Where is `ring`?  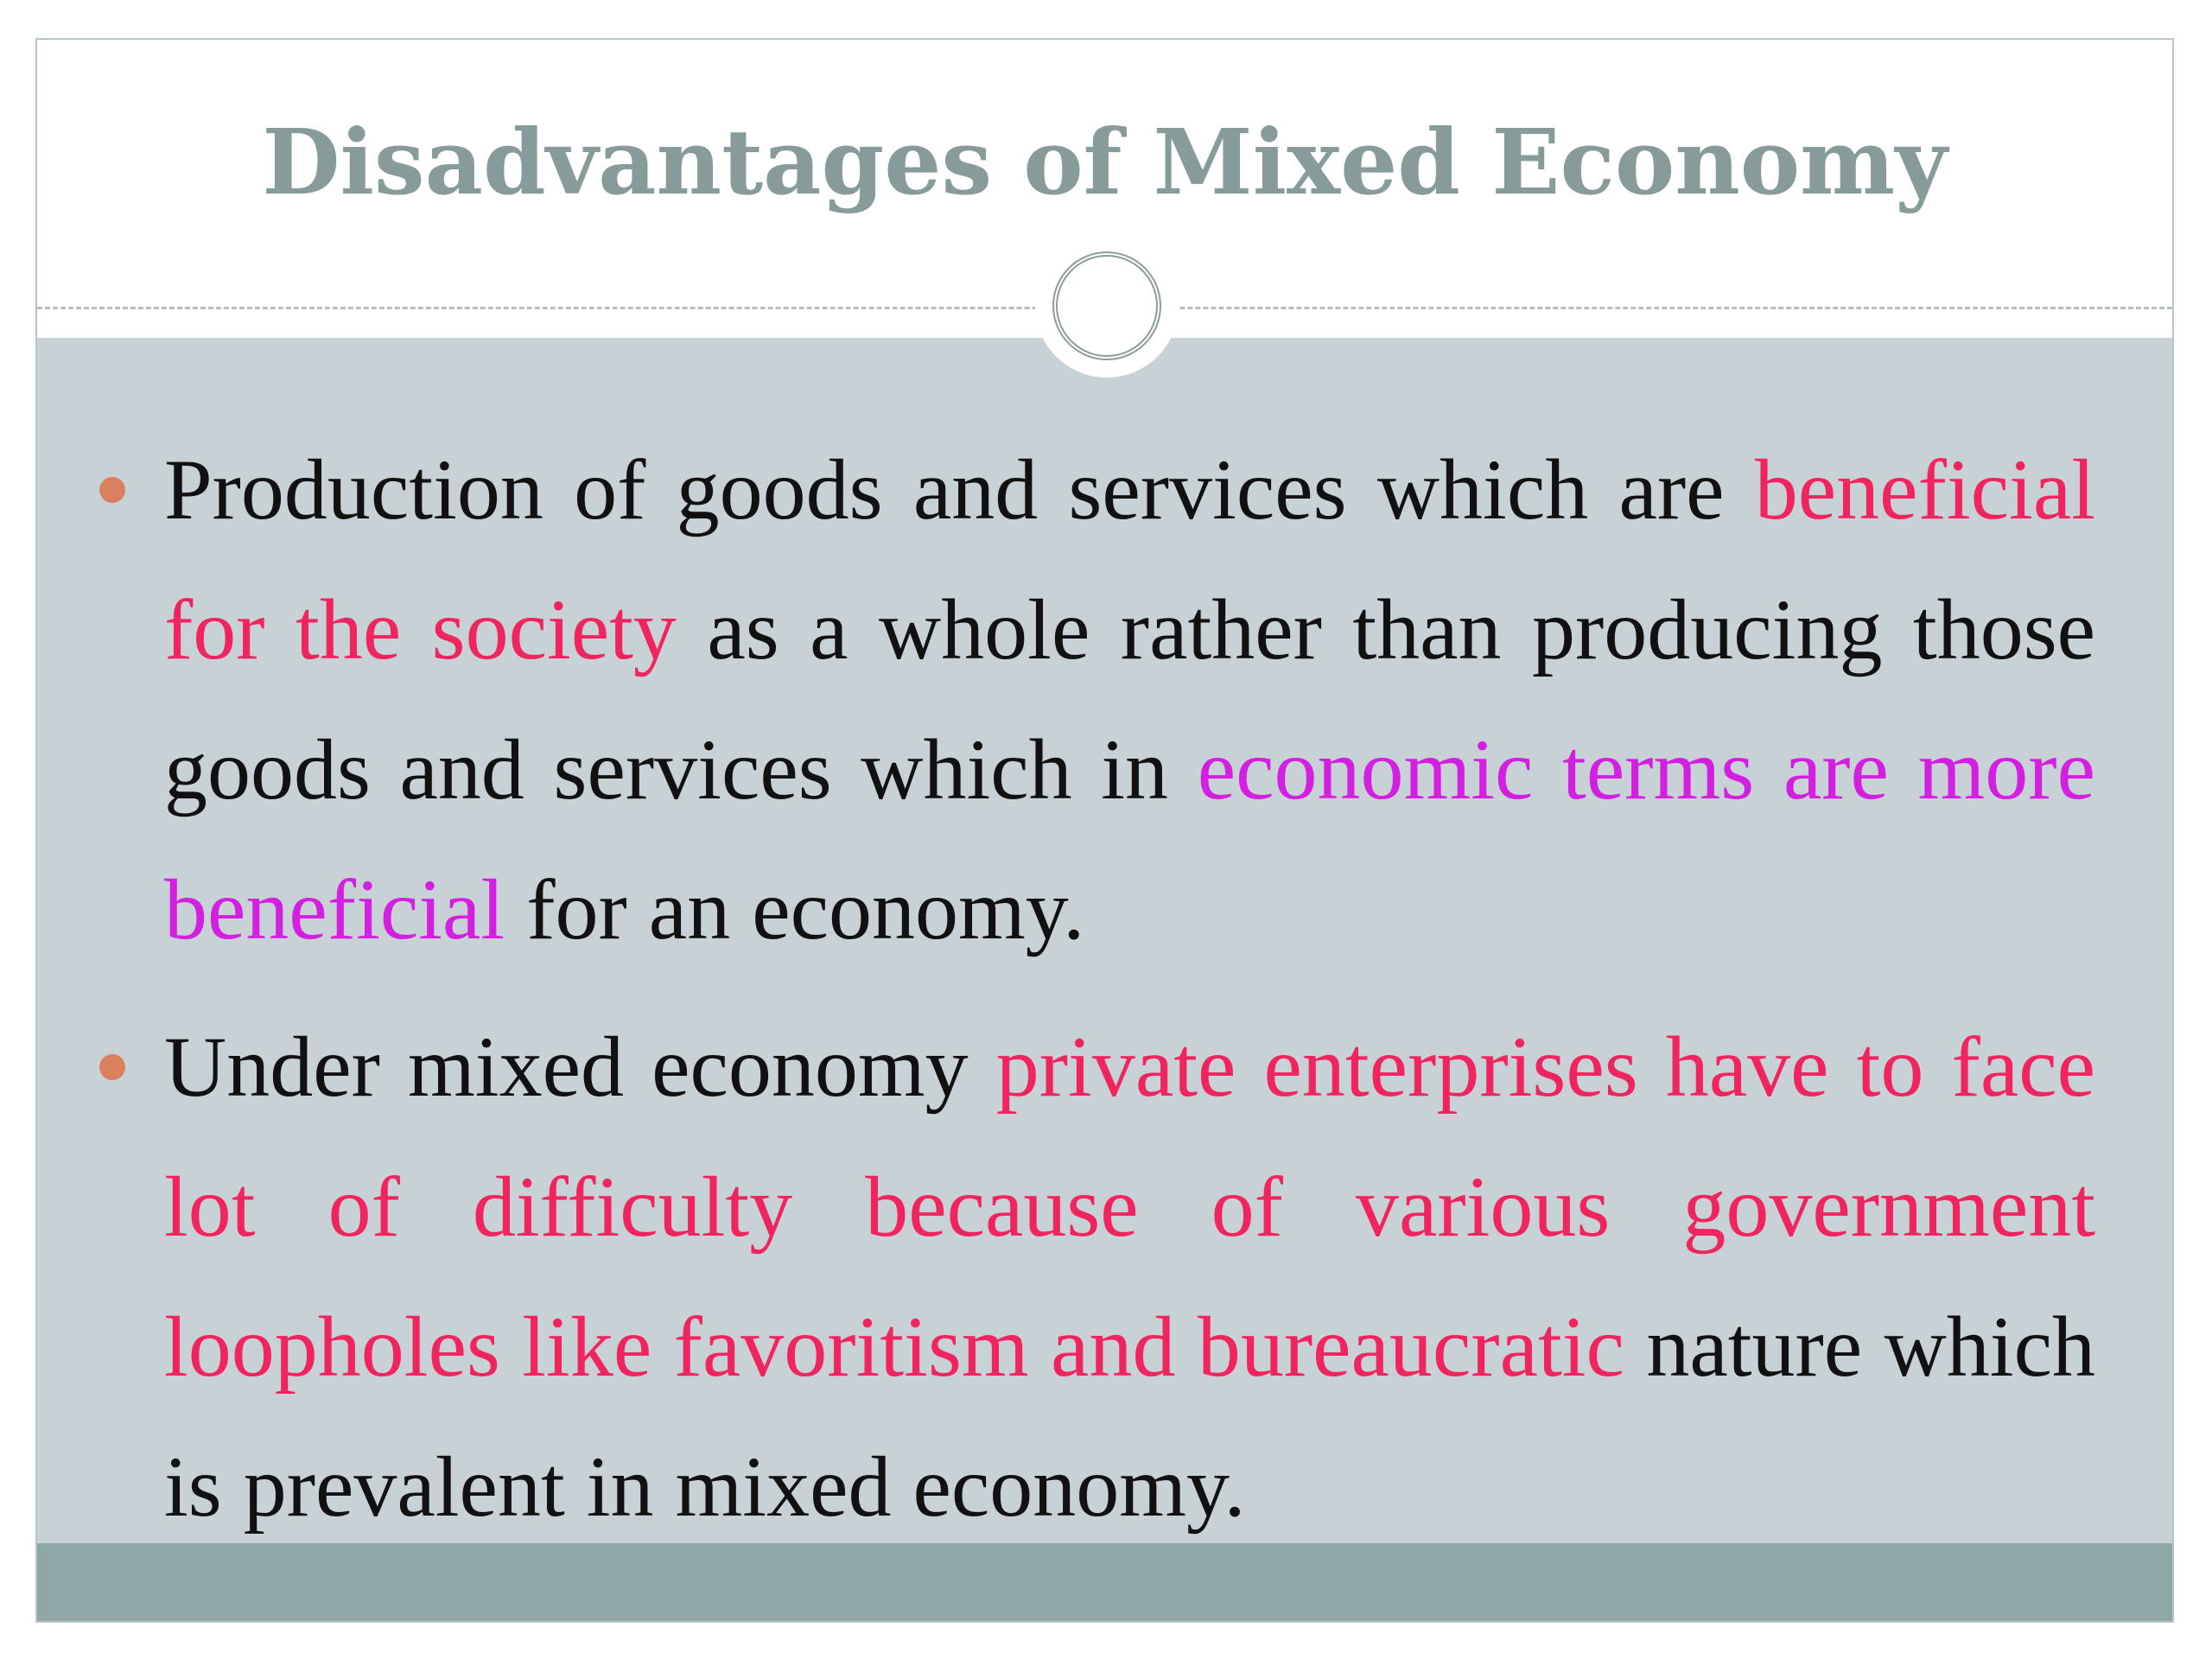 ring is located at coordinates (1106, 305).